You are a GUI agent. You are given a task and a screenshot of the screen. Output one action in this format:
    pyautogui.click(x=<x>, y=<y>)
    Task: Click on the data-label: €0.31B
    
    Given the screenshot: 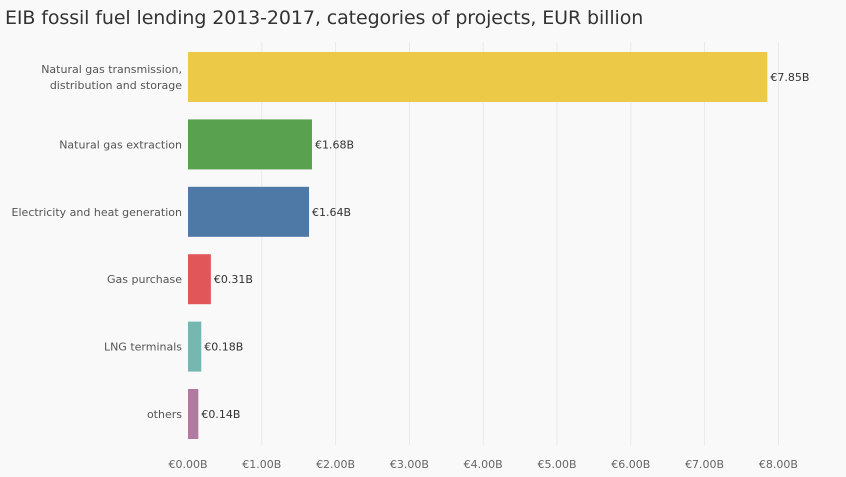 What is the action you would take?
    pyautogui.click(x=233, y=279)
    